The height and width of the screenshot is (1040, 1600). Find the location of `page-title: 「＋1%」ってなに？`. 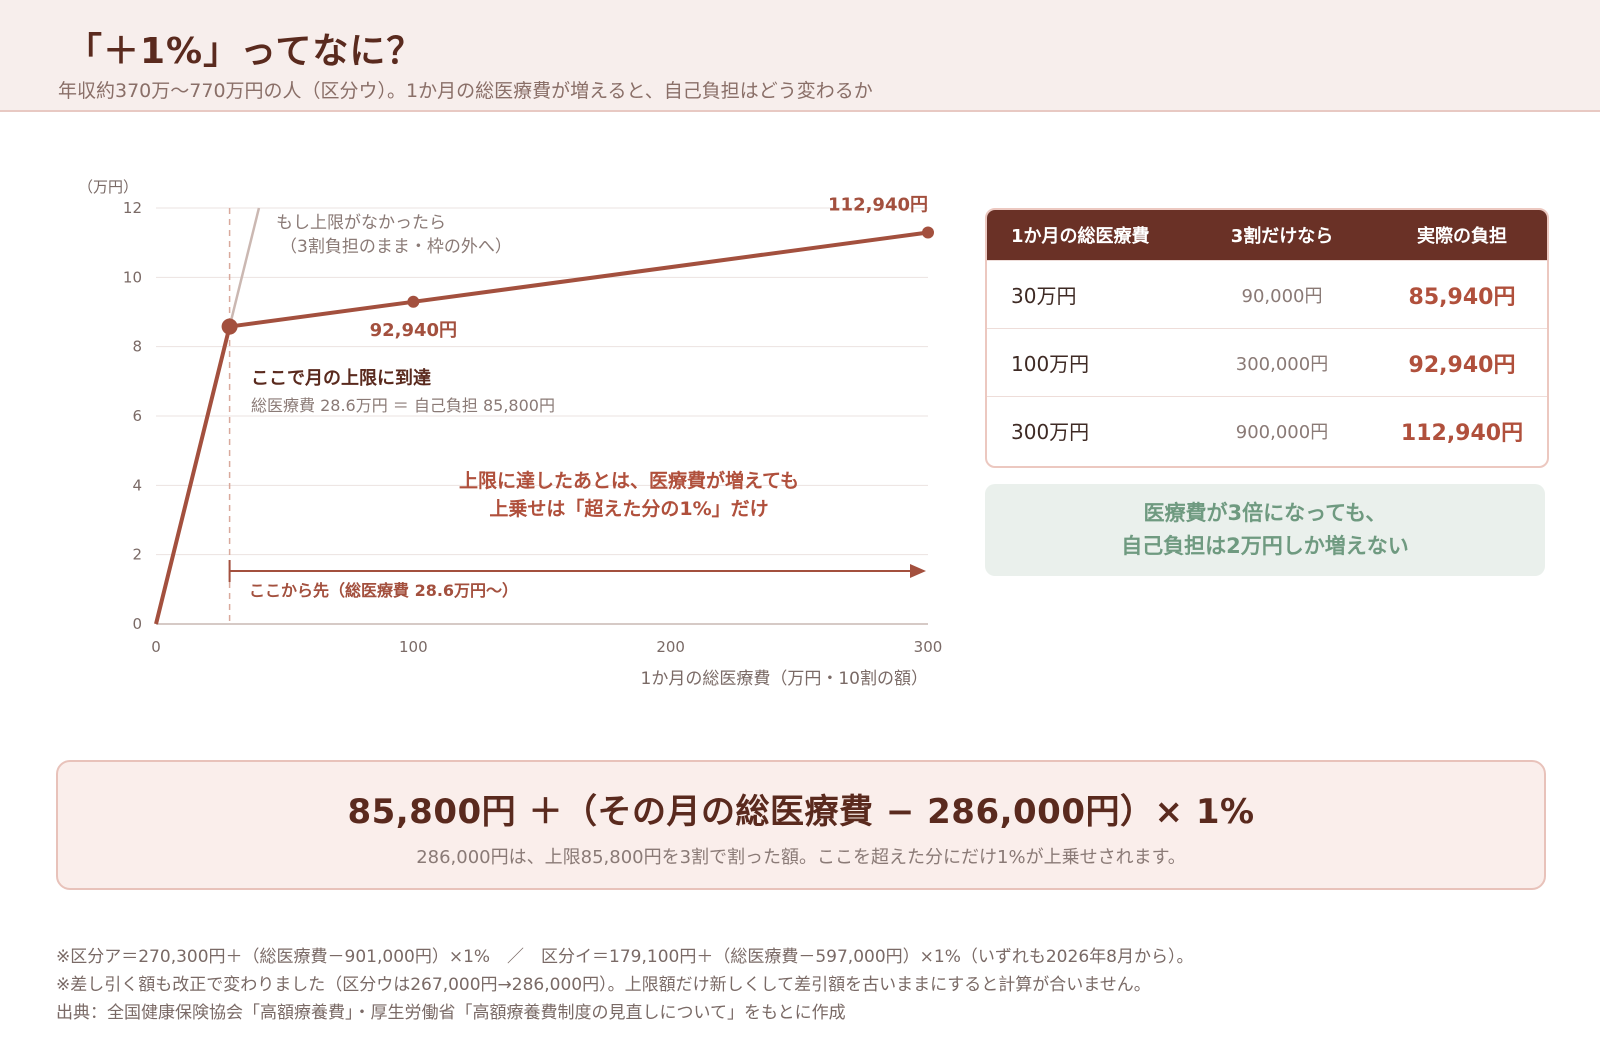

page-title: 「＋1%」ってなに？ is located at coordinates (245, 51).